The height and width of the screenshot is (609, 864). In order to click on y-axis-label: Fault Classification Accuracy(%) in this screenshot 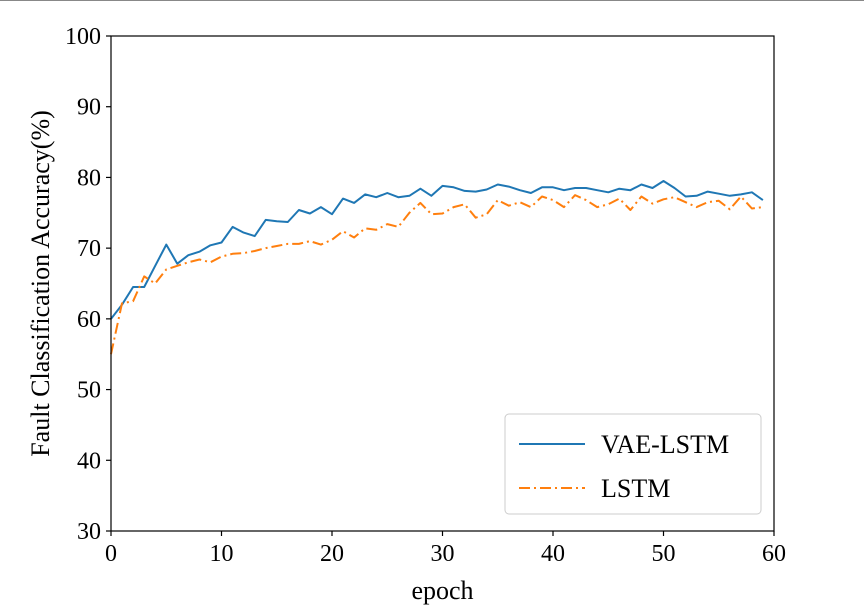, I will do `click(40, 283)`.